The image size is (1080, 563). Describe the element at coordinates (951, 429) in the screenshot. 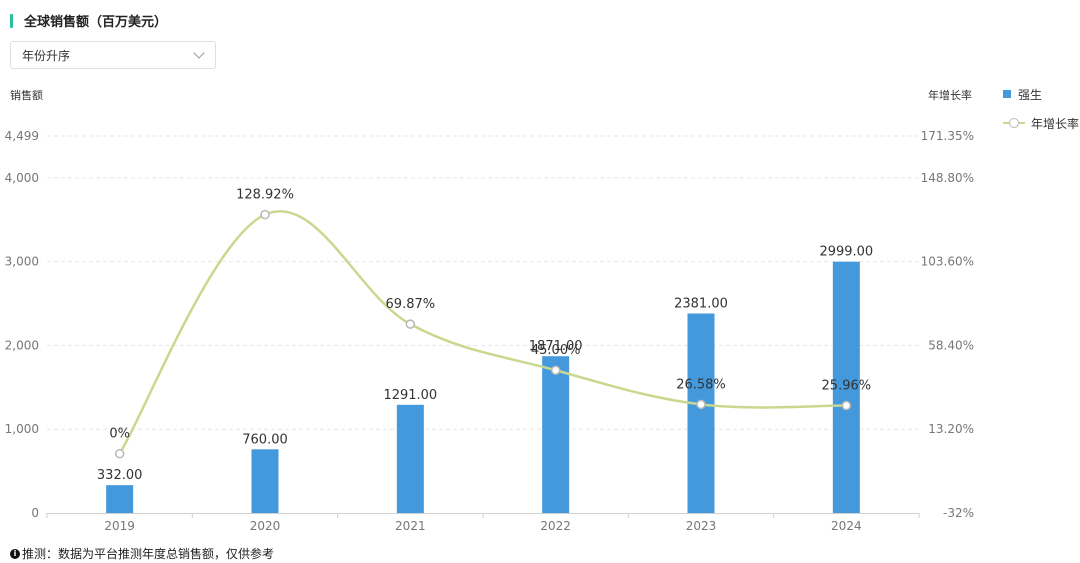

I see `y2-tick-label: 13.20%` at that location.